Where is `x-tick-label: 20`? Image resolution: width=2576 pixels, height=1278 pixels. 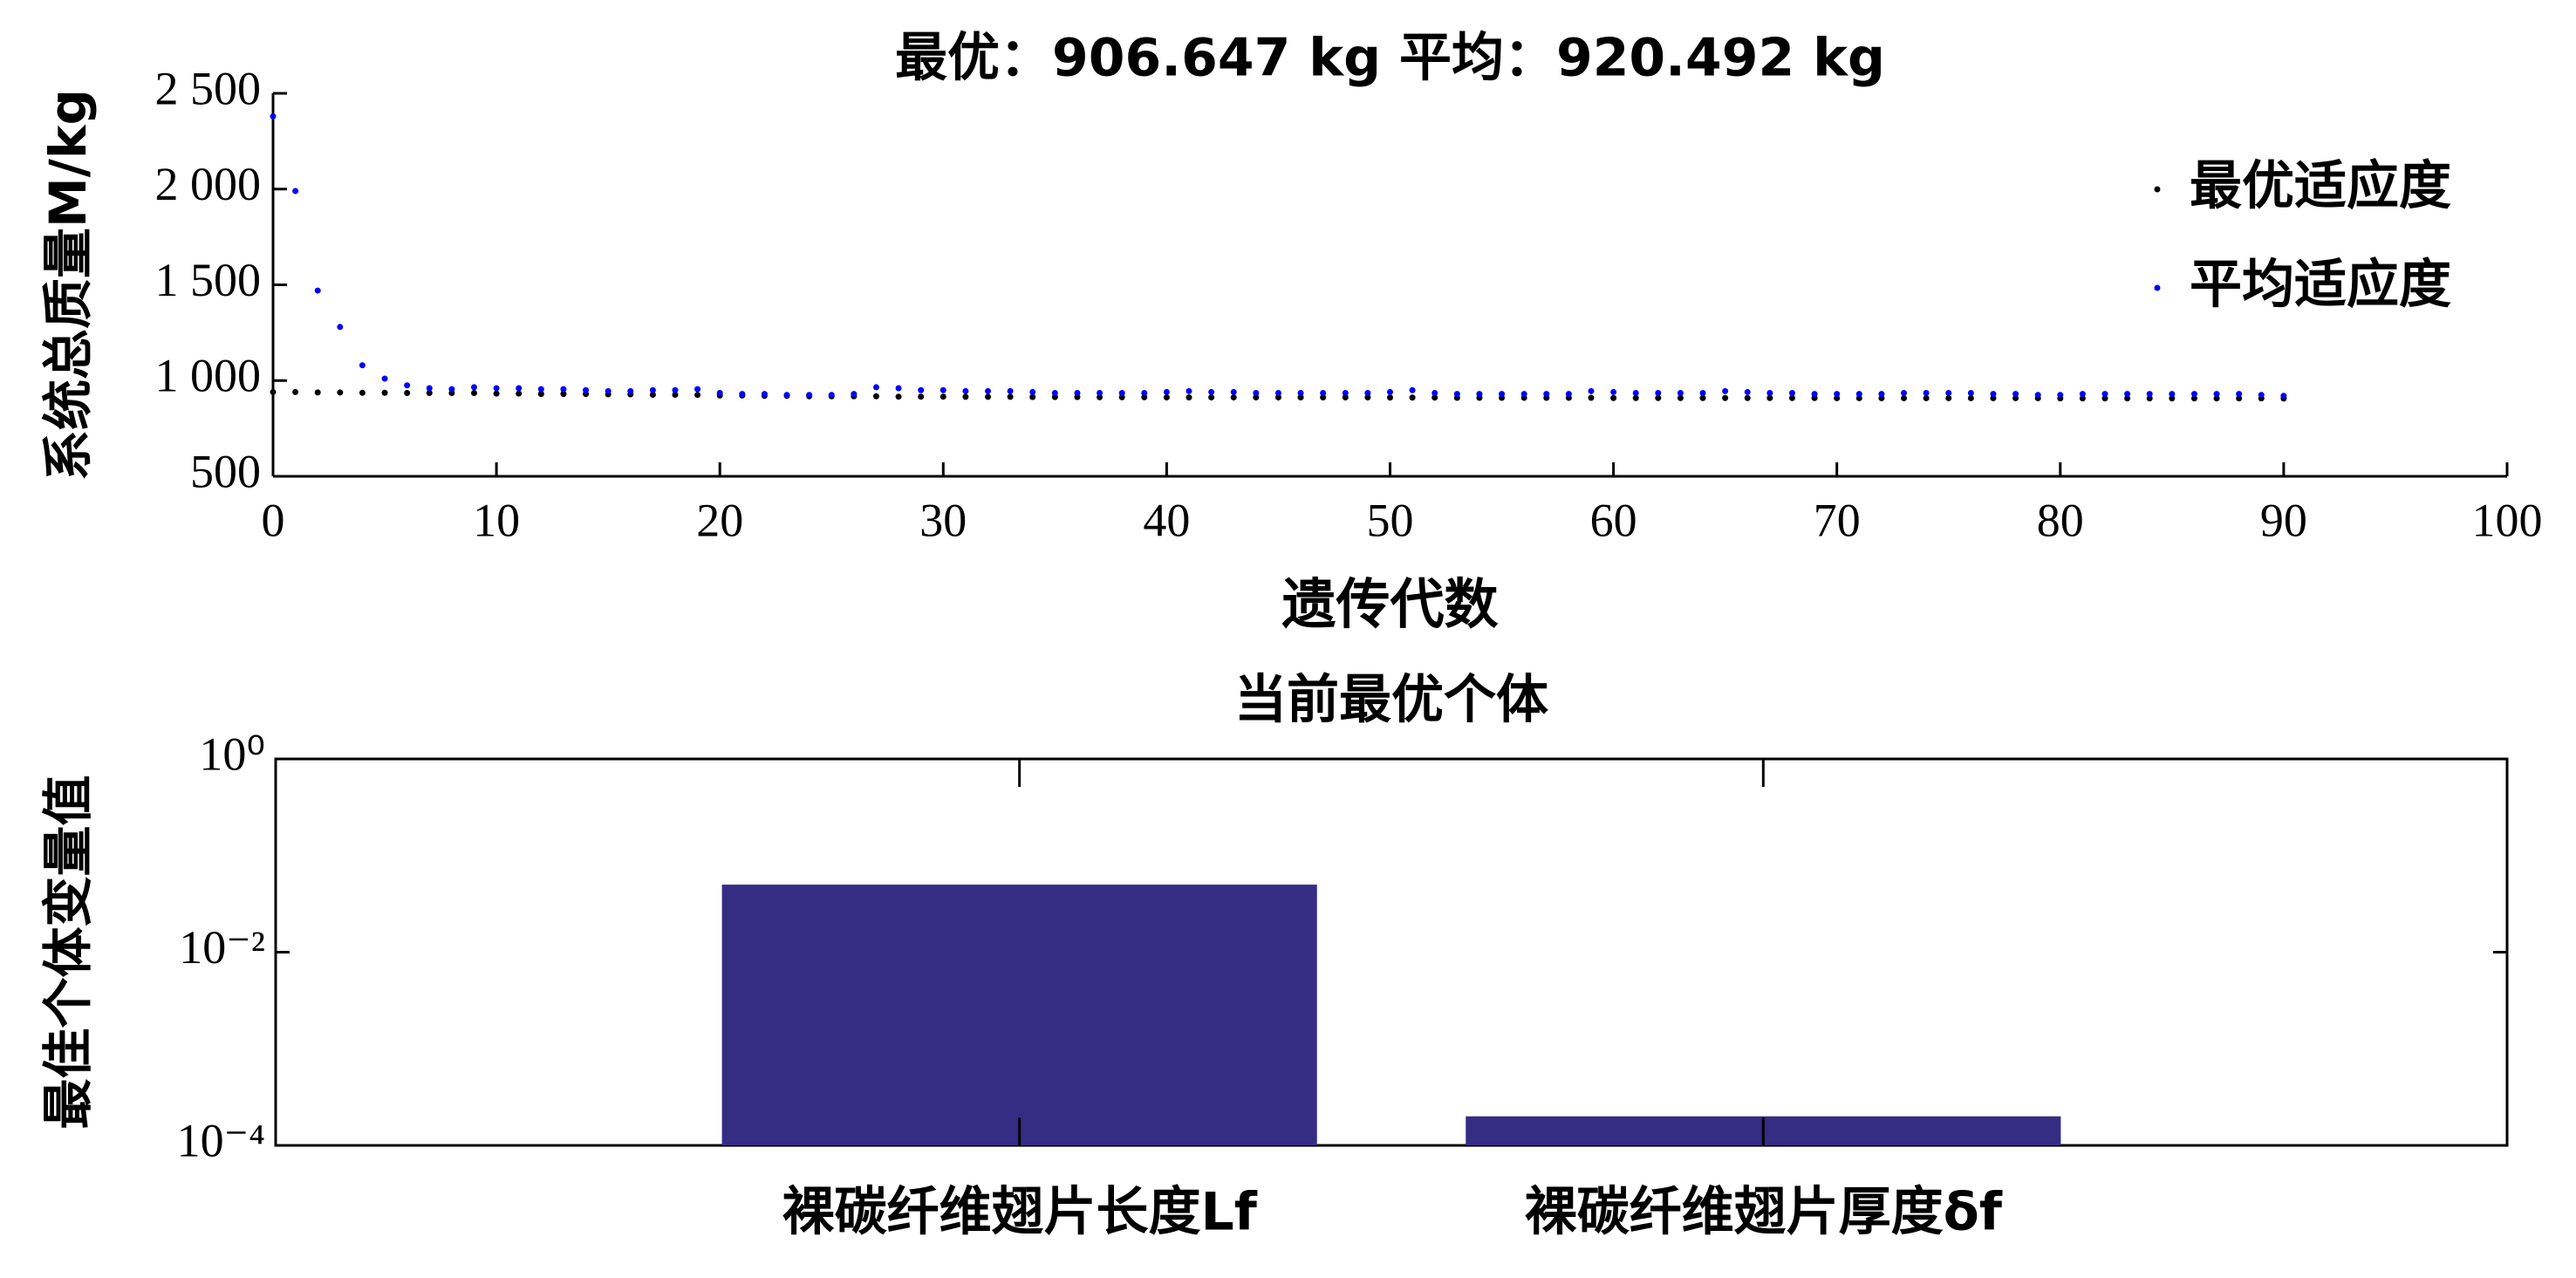 x-tick-label: 20 is located at coordinates (719, 520).